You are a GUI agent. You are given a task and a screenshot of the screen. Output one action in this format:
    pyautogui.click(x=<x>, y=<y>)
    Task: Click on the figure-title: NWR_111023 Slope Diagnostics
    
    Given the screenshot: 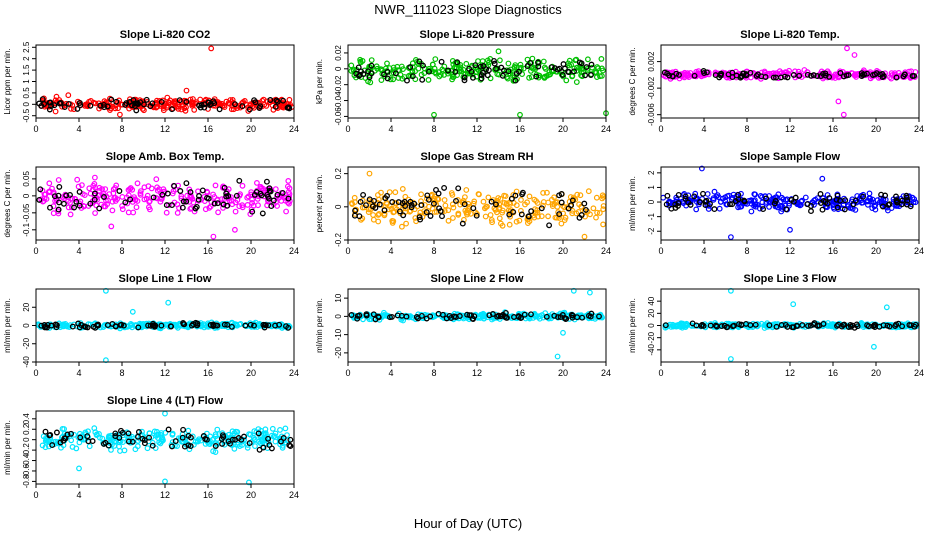 What is the action you would take?
    pyautogui.click(x=468, y=9)
    